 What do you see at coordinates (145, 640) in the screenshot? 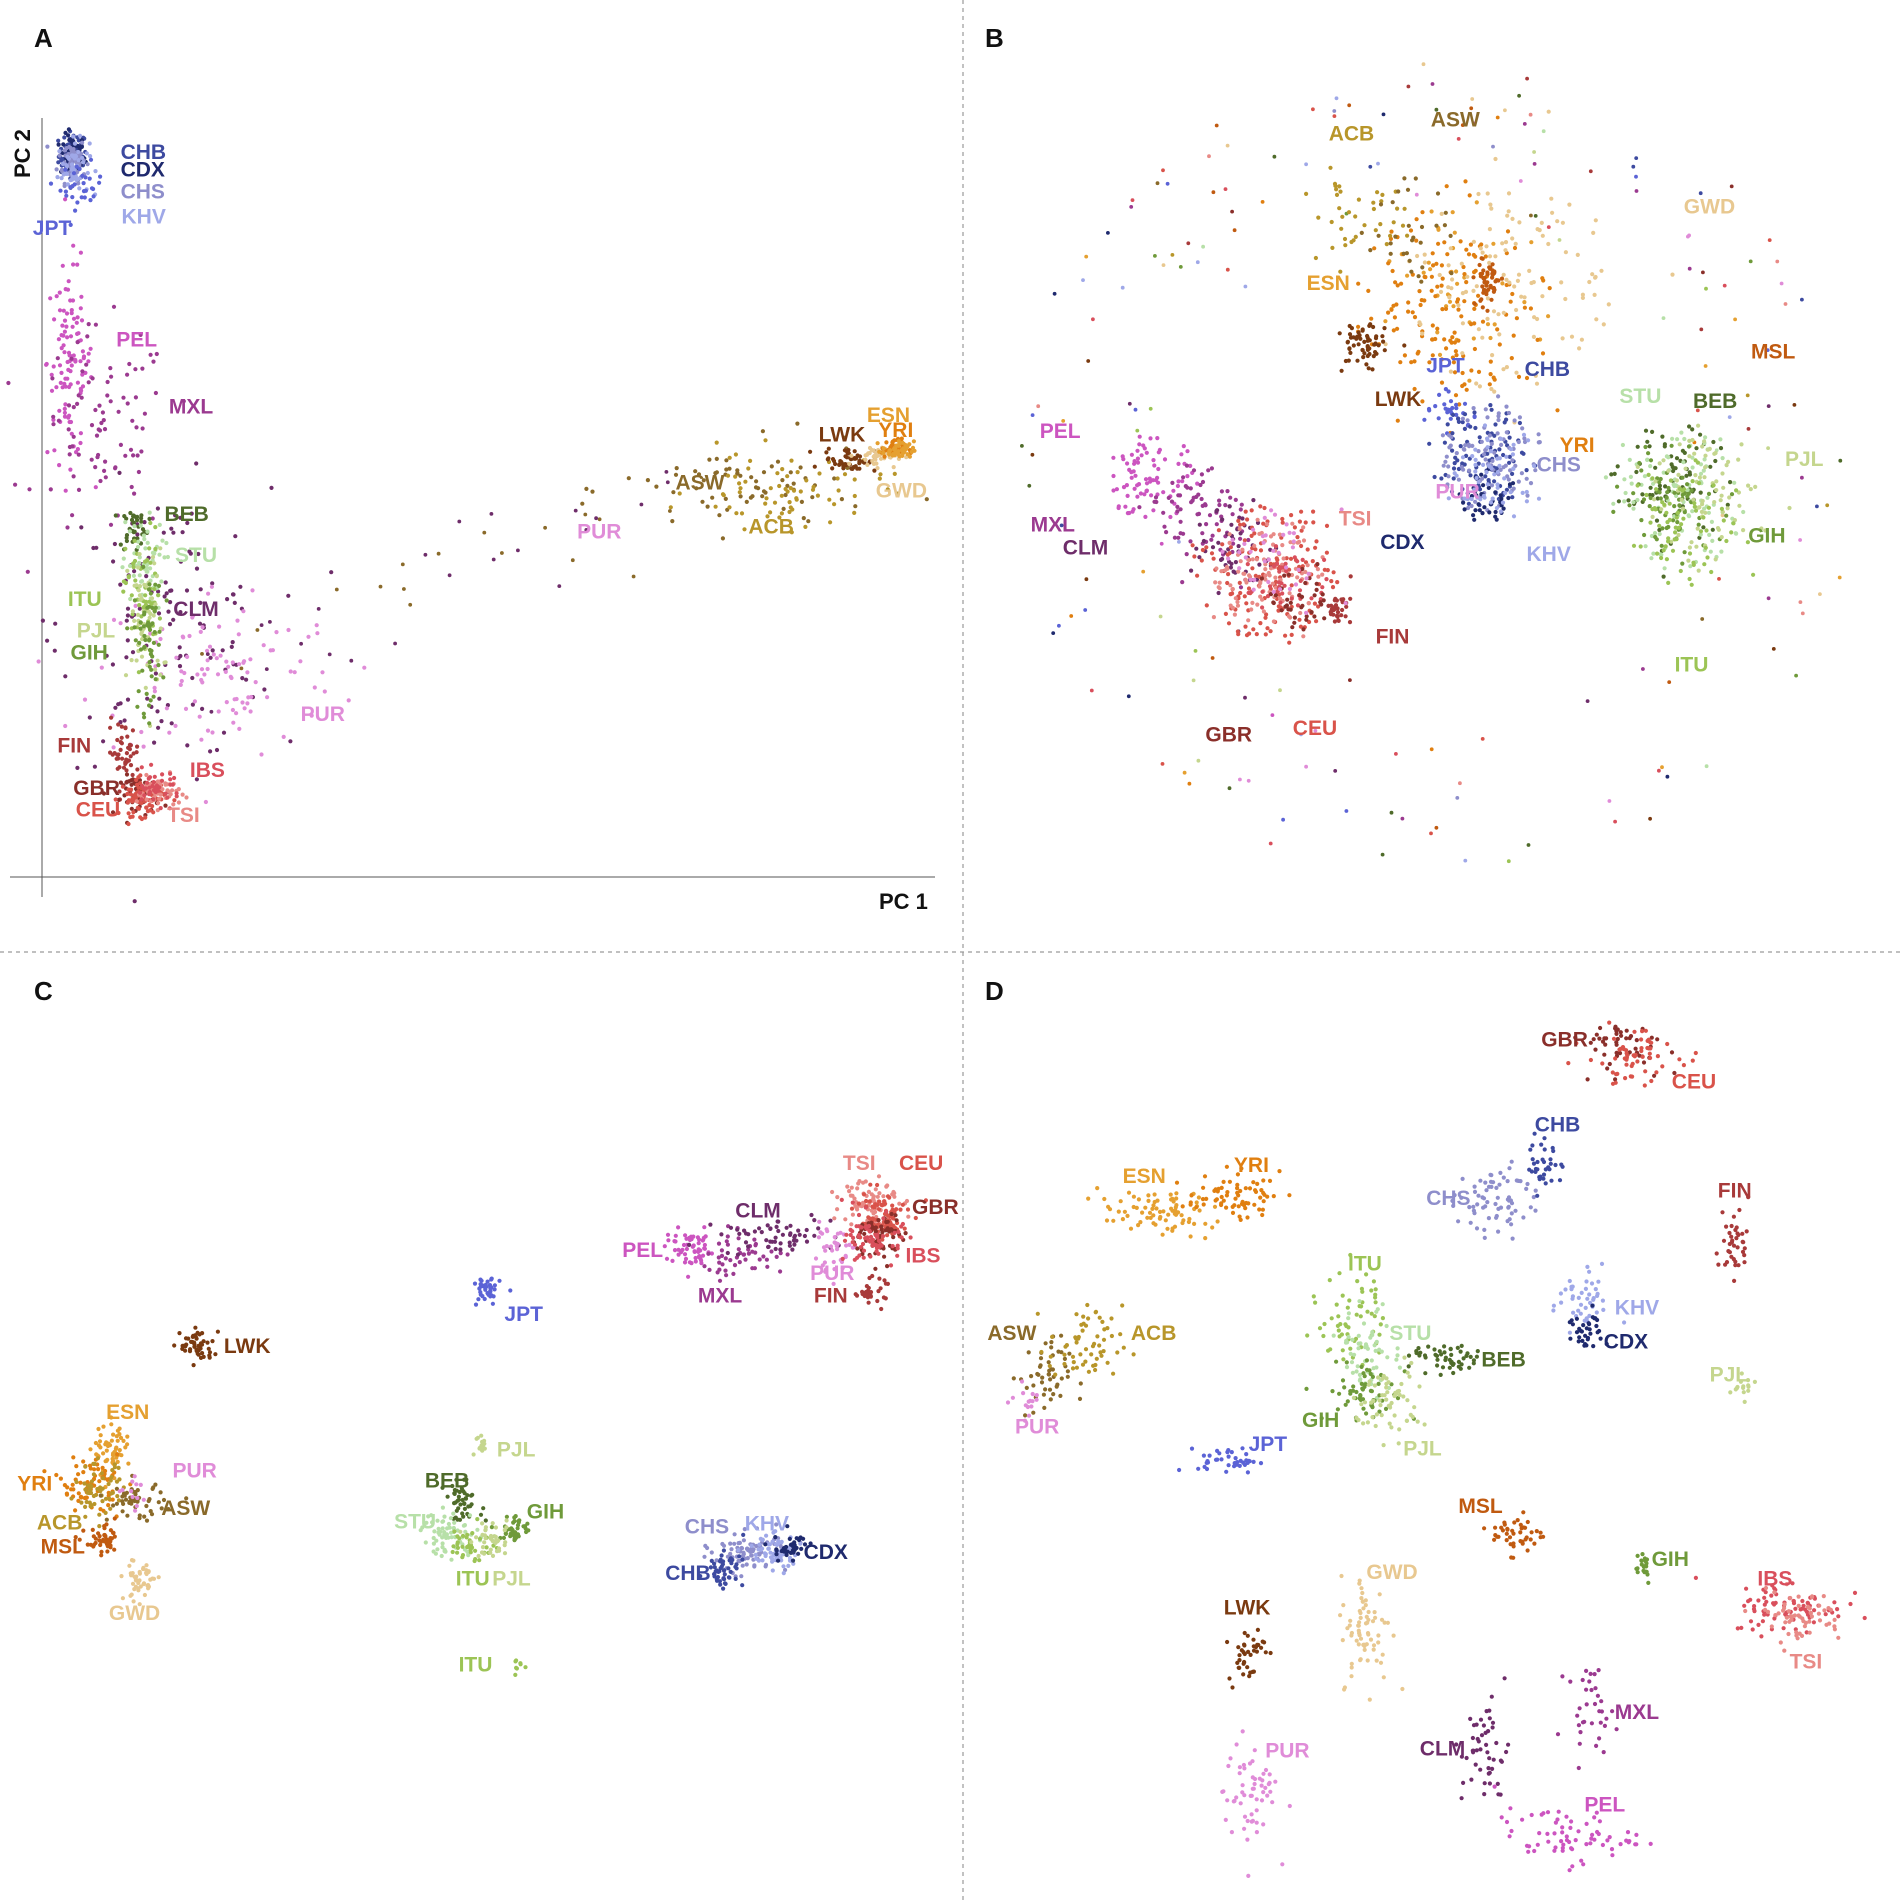
I see `point-gih` at bounding box center [145, 640].